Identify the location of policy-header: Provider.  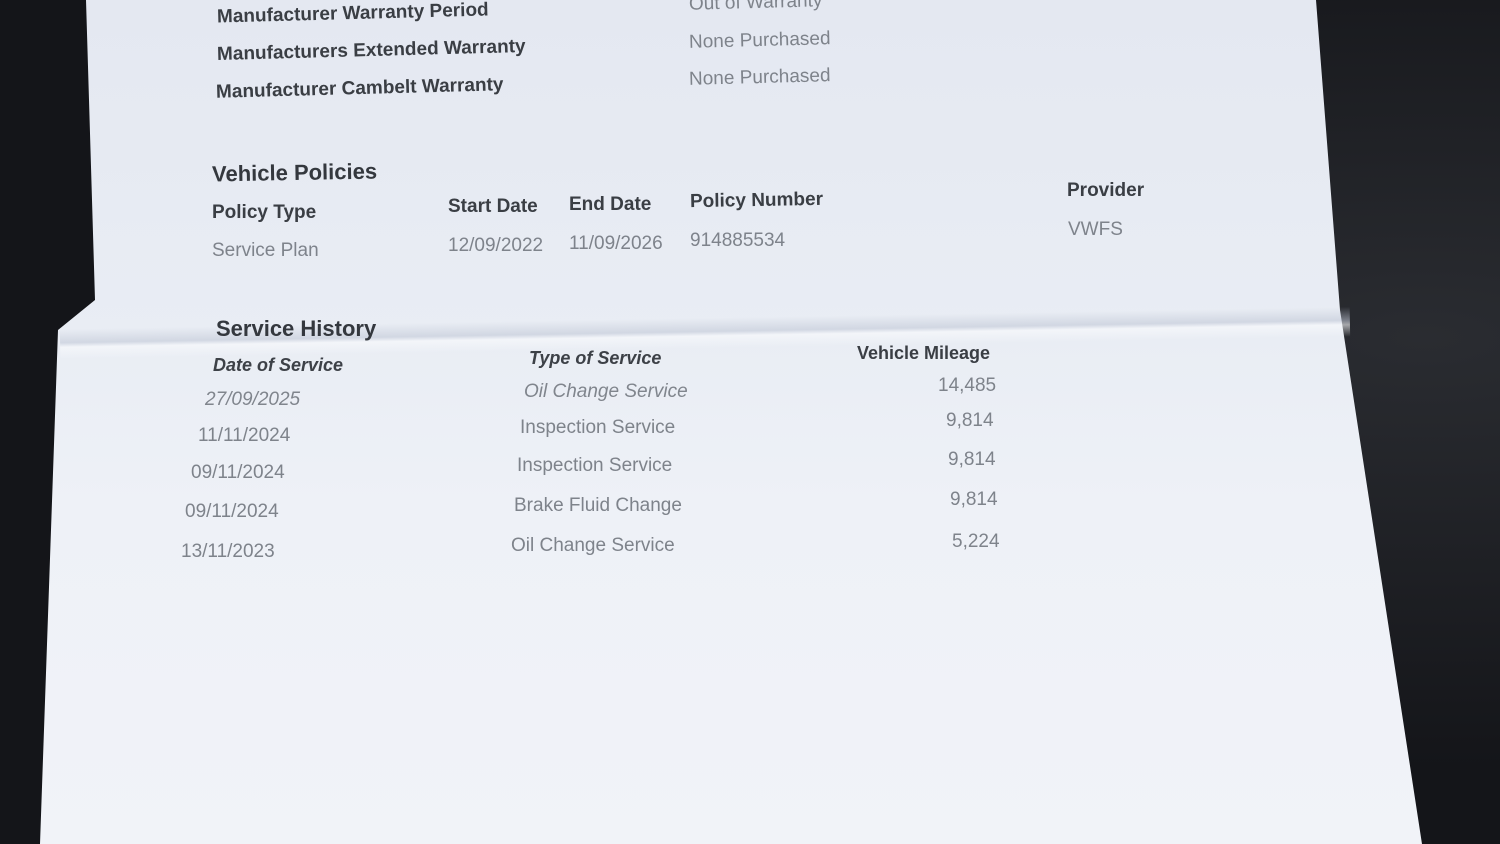
(1106, 190).